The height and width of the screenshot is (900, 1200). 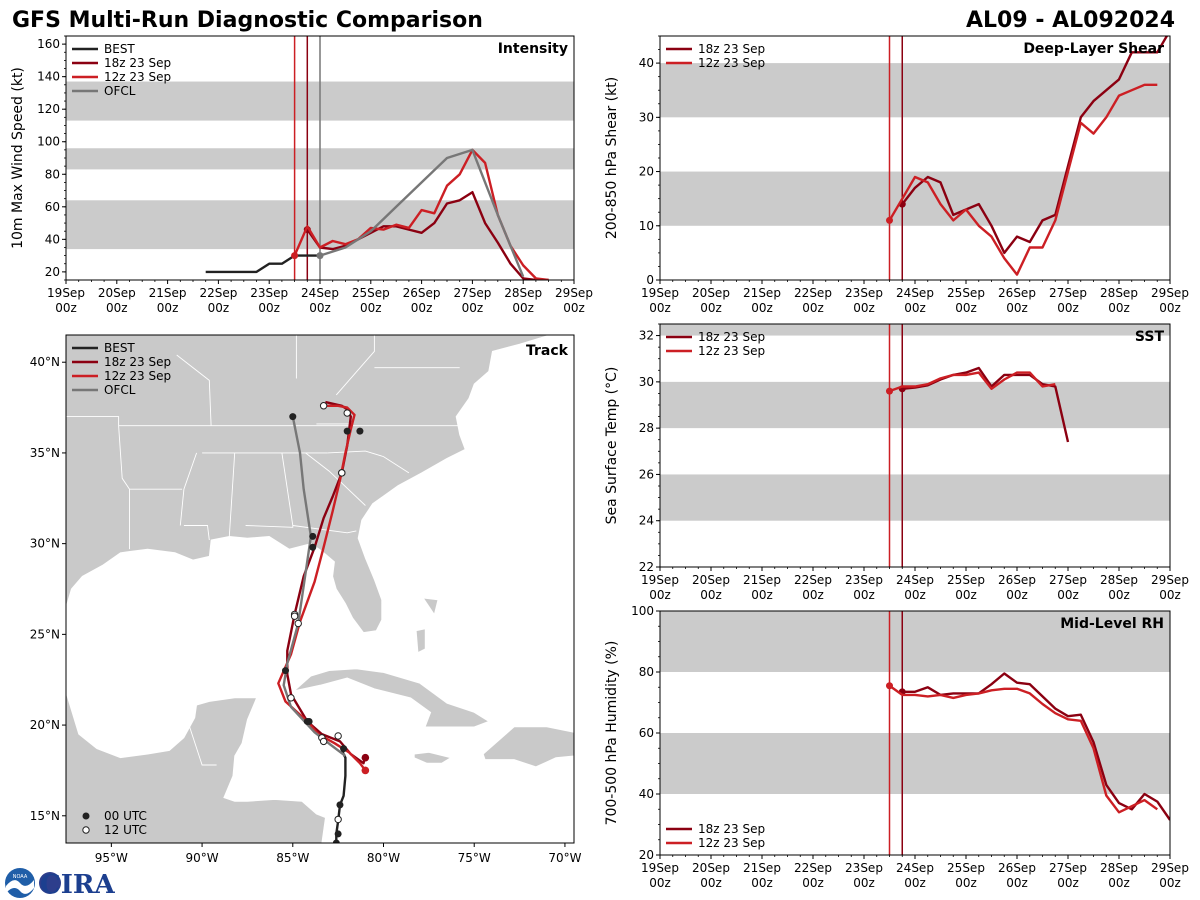 I want to click on noaa-logo-text: NOAA, so click(x=20, y=877).